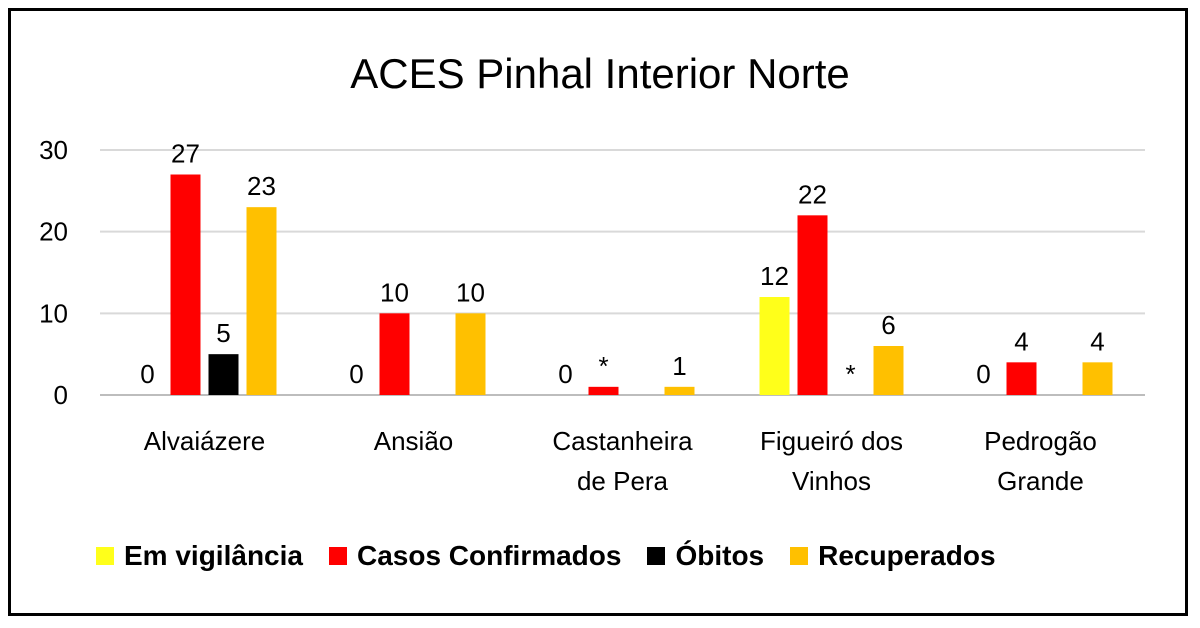  I want to click on x-tick-label: Castanheira, so click(622, 441).